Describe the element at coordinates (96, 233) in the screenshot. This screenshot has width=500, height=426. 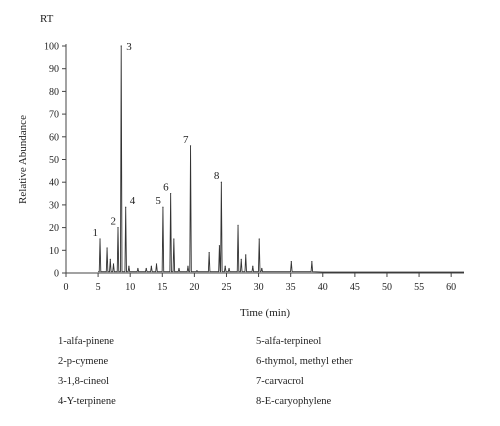
I see `peak-label-1: 1` at that location.